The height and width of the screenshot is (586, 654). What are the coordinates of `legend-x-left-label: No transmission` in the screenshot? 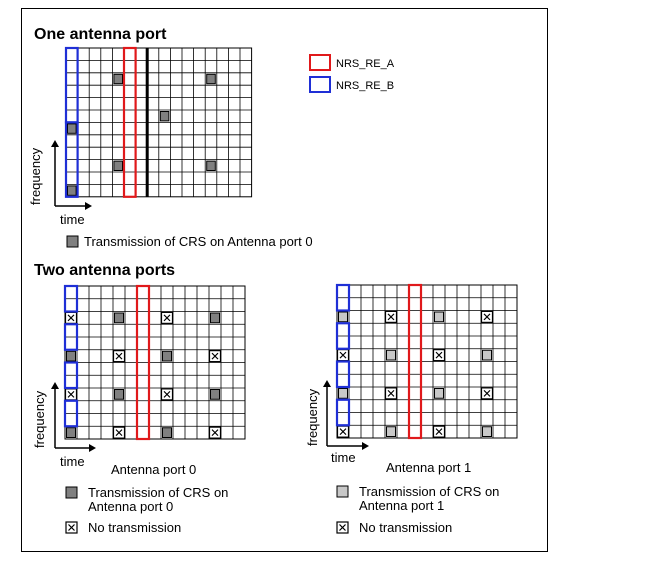 It's located at (135, 527).